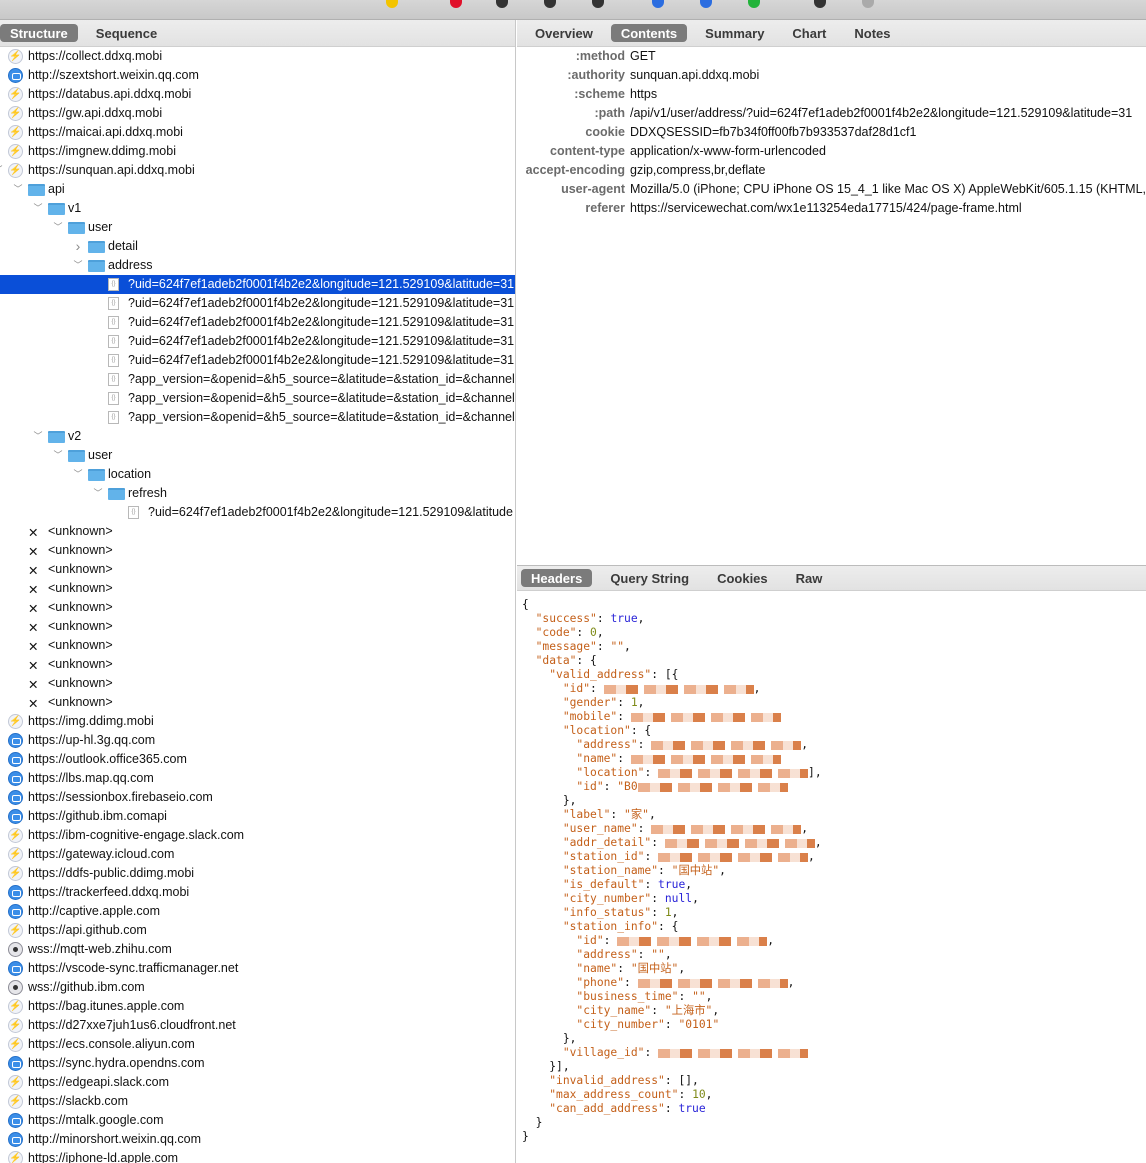  What do you see at coordinates (257, 94) in the screenshot?
I see `tree-item: ⚡ https://databus.api.ddxq.mobi` at bounding box center [257, 94].